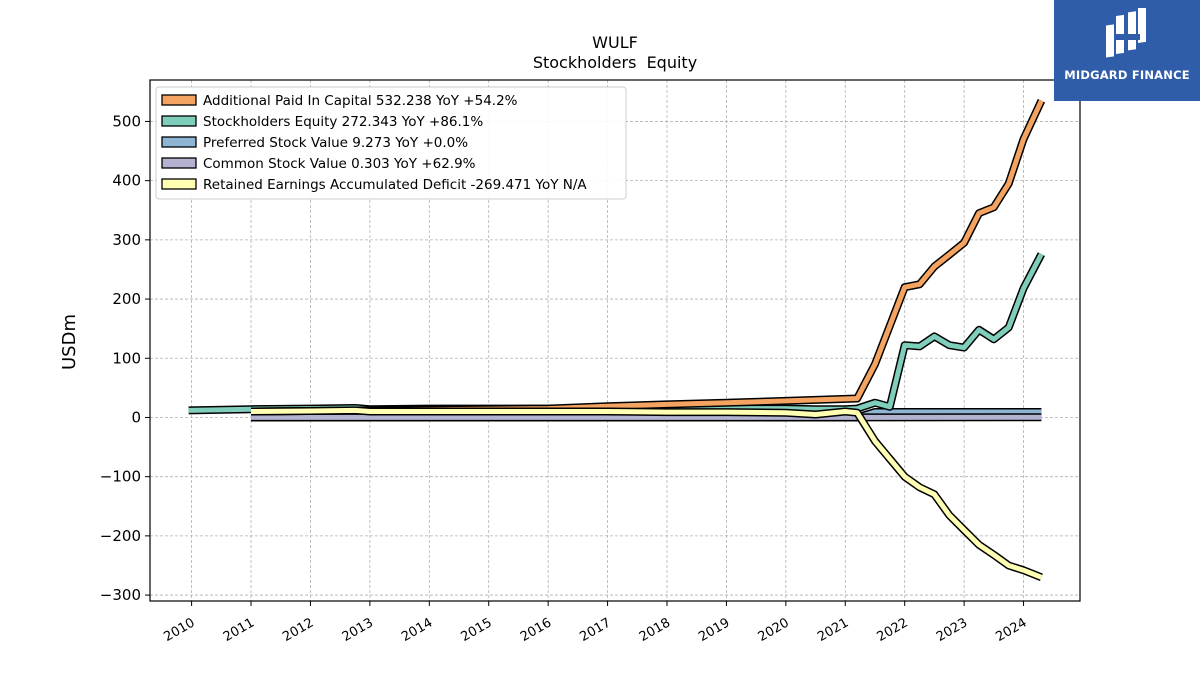  Describe the element at coordinates (477, 630) in the screenshot. I see `x-tick-label: 2015` at that location.